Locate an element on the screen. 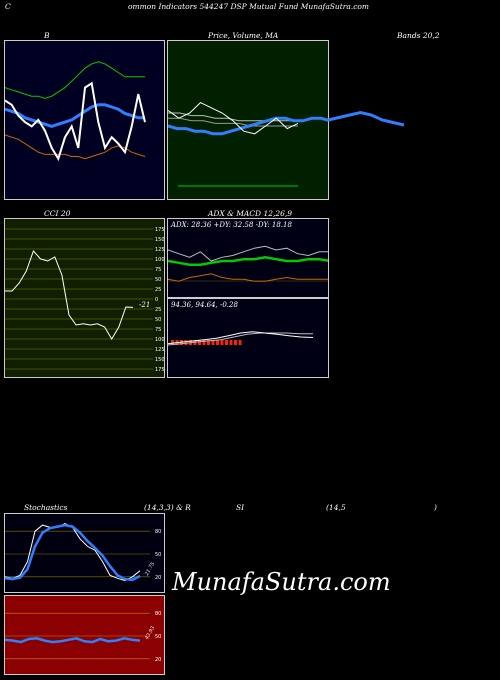  label-bands: Bands 20,2 is located at coordinates (418, 35).